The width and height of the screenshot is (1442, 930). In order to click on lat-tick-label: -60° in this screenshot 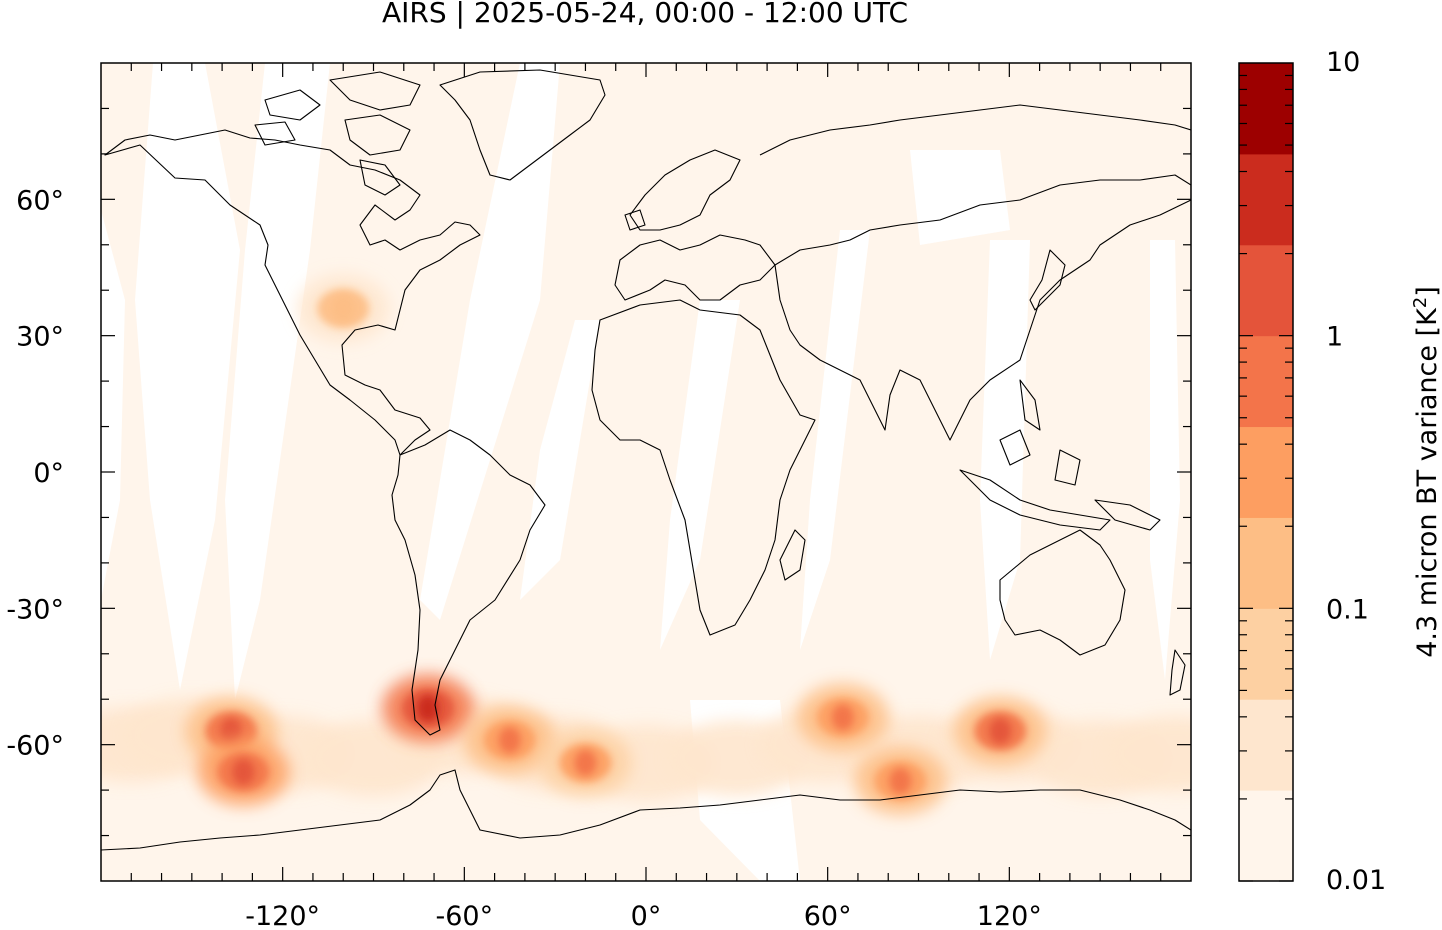, I will do `click(35, 746)`.